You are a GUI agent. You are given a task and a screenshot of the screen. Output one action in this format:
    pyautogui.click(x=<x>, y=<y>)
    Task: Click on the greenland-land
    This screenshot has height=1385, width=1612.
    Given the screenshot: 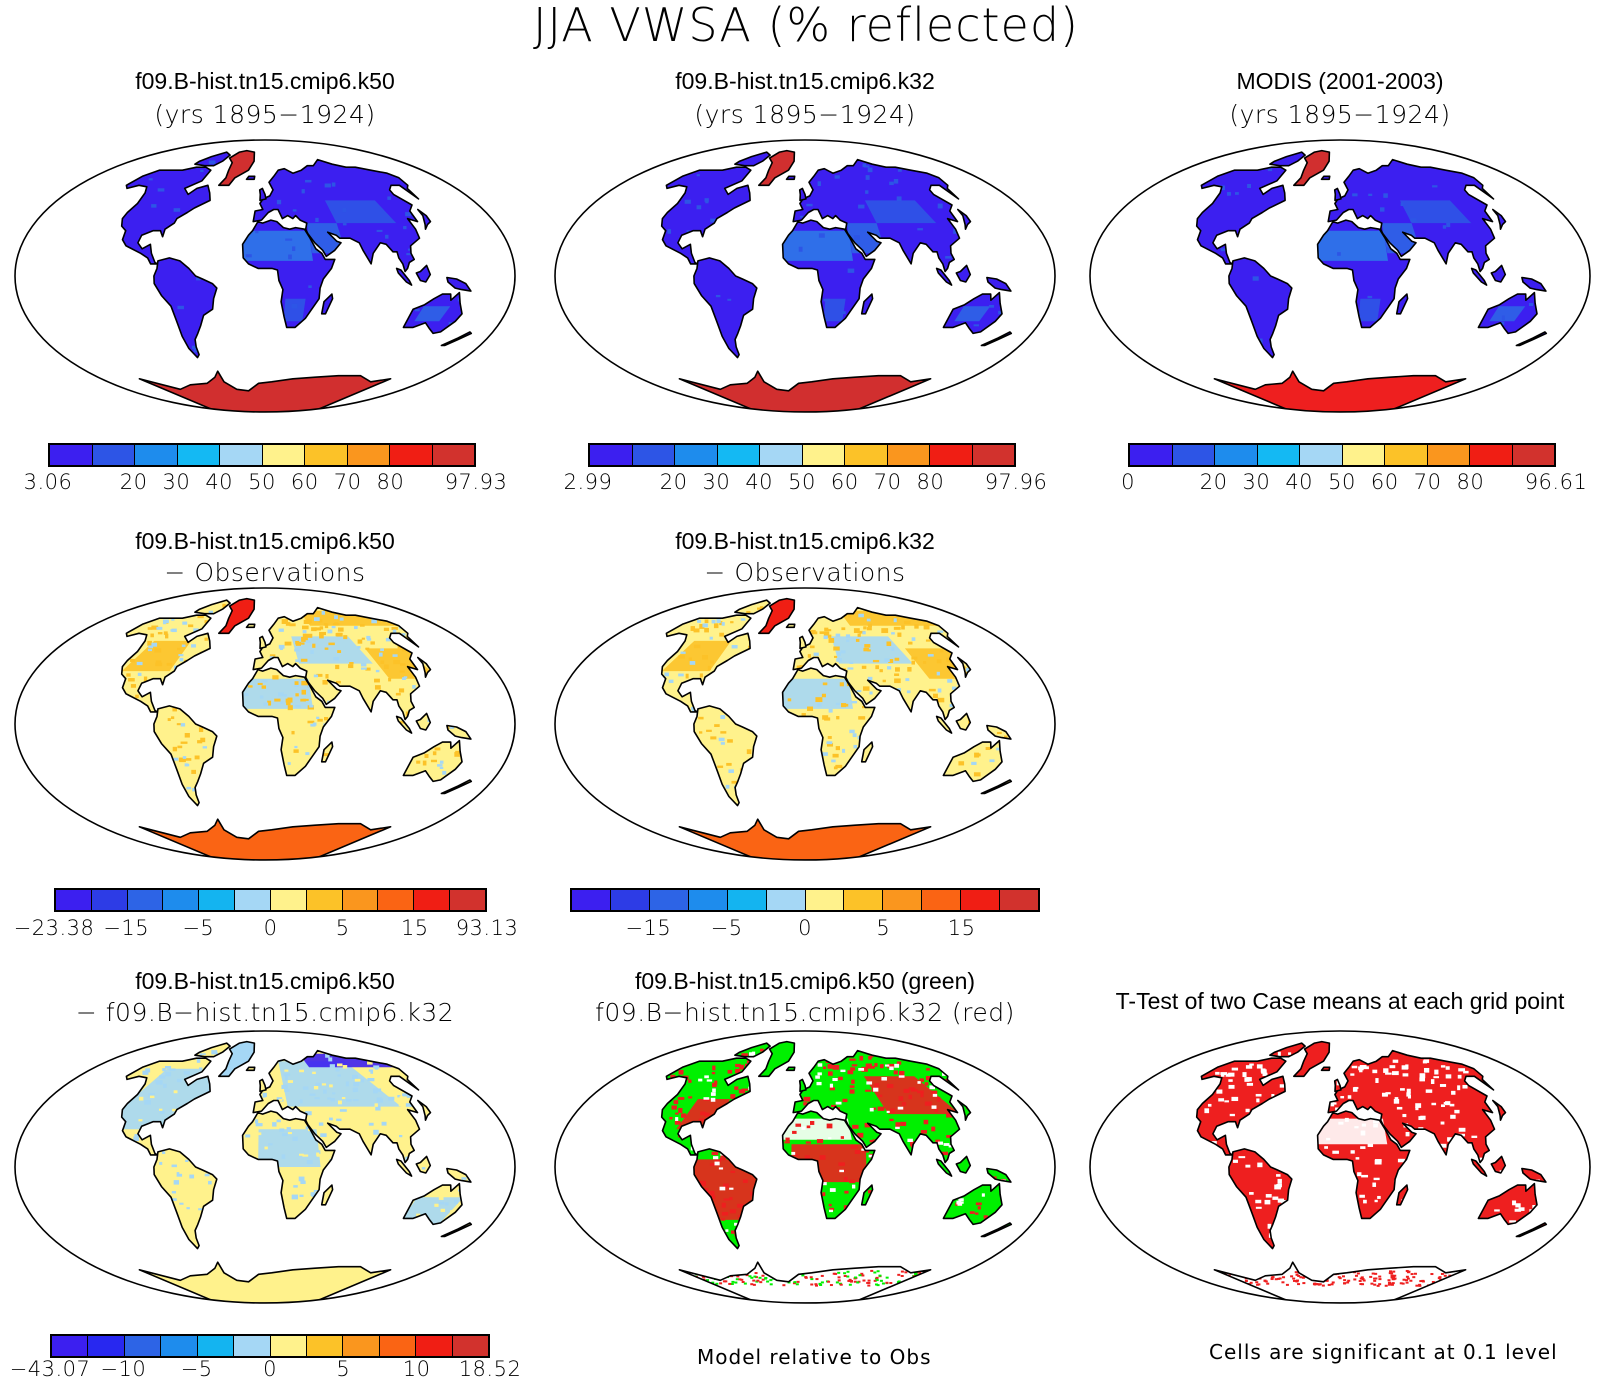 What is the action you would take?
    pyautogui.click(x=776, y=1059)
    